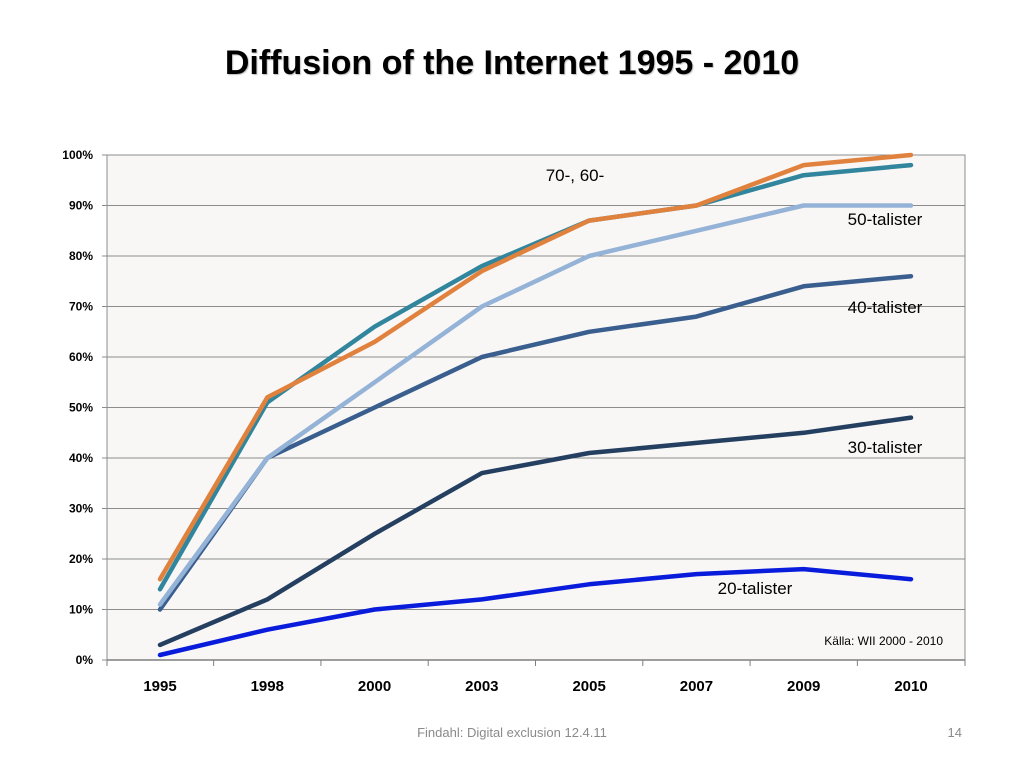  I want to click on x-tick-label: 1998, so click(267, 686).